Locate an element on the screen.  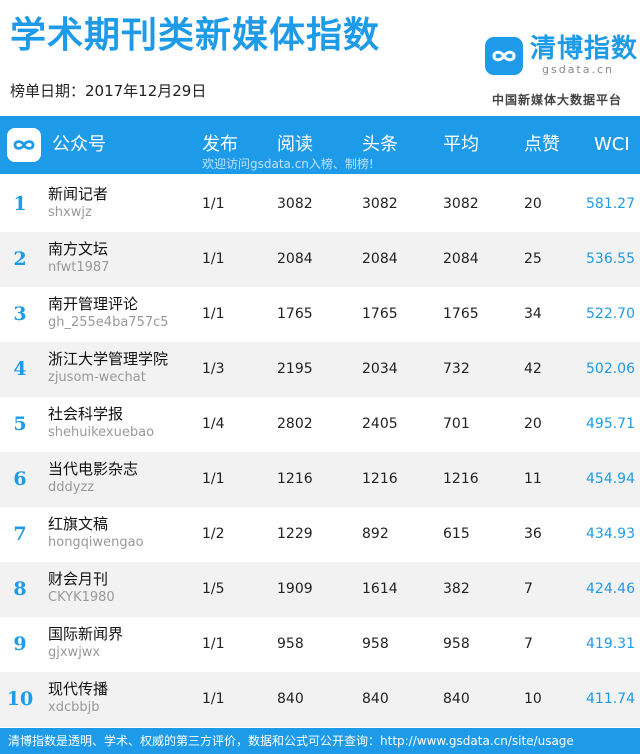
account-id: nfwt1987 is located at coordinates (79, 267).